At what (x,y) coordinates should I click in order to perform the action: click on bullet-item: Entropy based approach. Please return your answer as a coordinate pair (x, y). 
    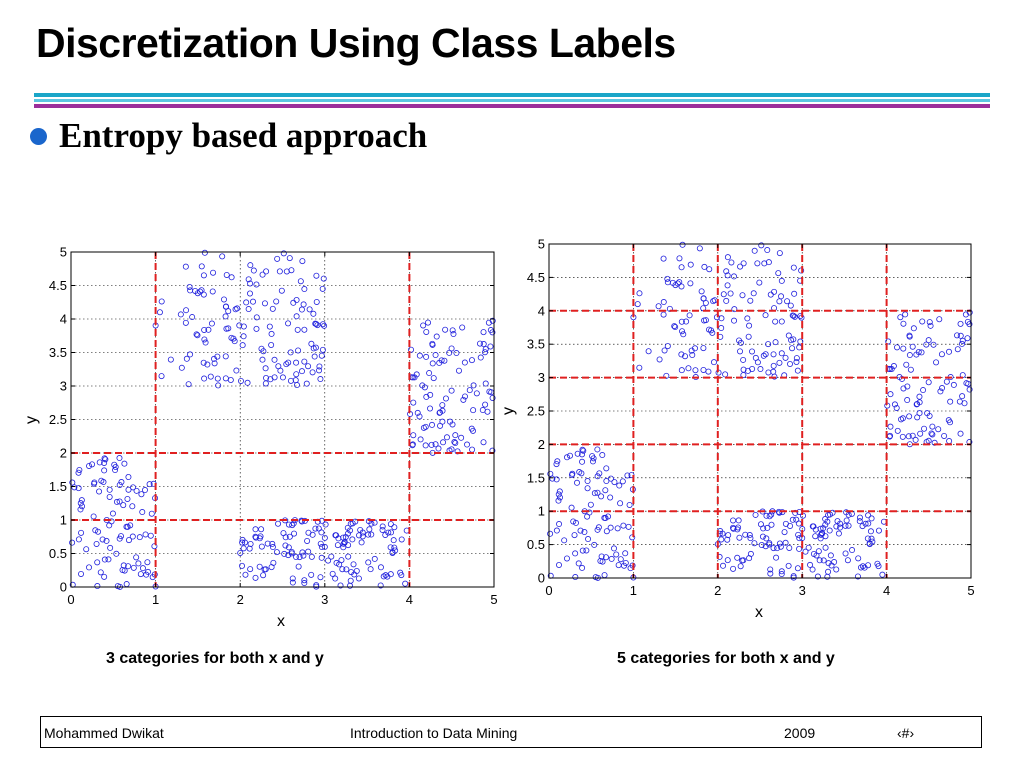
    Looking at the image, I should click on (228, 136).